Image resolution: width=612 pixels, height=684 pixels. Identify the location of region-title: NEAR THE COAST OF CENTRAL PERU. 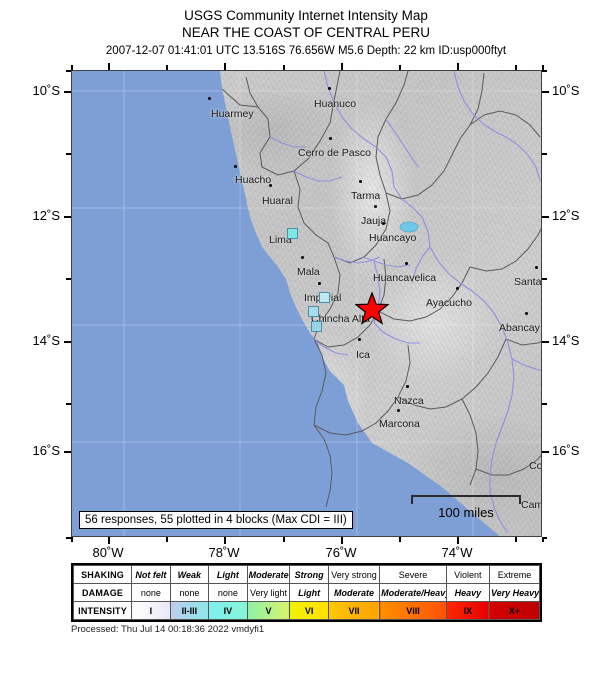
(306, 32).